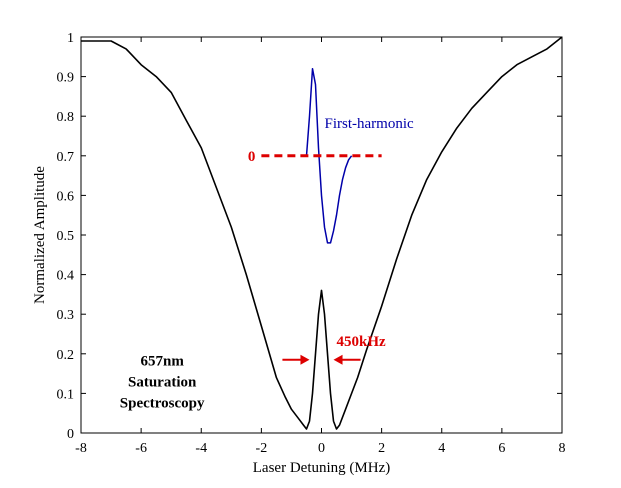 This screenshot has width=621, height=488. Describe the element at coordinates (201, 448) in the screenshot. I see `x-tick-label: -4` at that location.